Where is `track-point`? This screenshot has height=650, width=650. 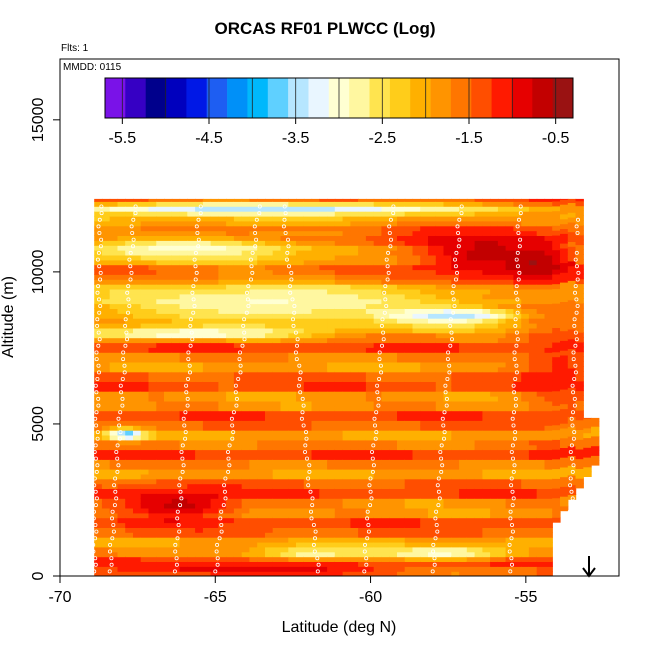
track-point is located at coordinates (99, 266).